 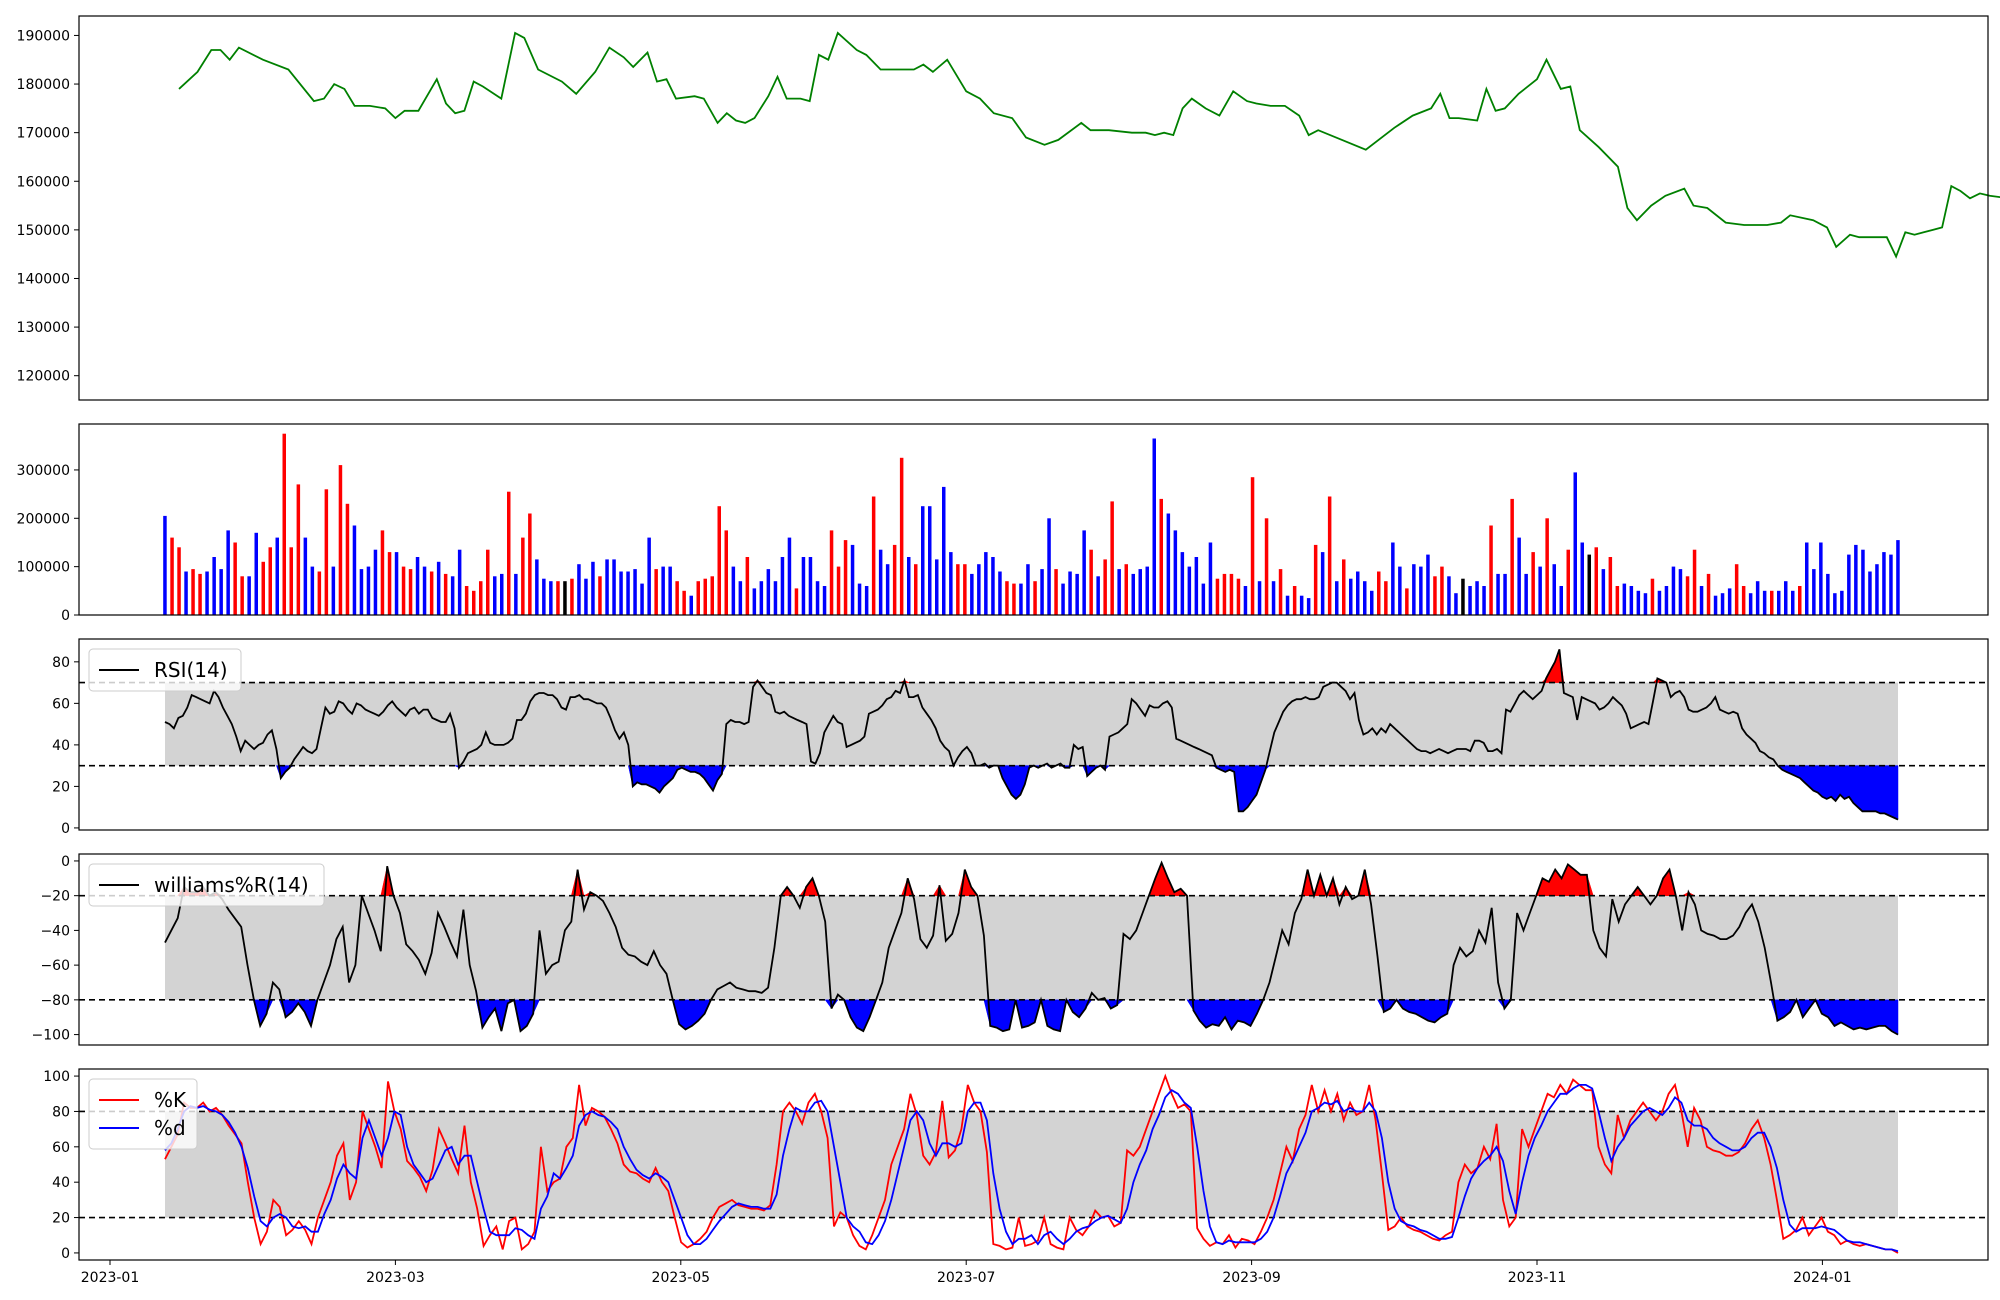 I want to click on y-tick-label: 40, so click(x=61, y=746).